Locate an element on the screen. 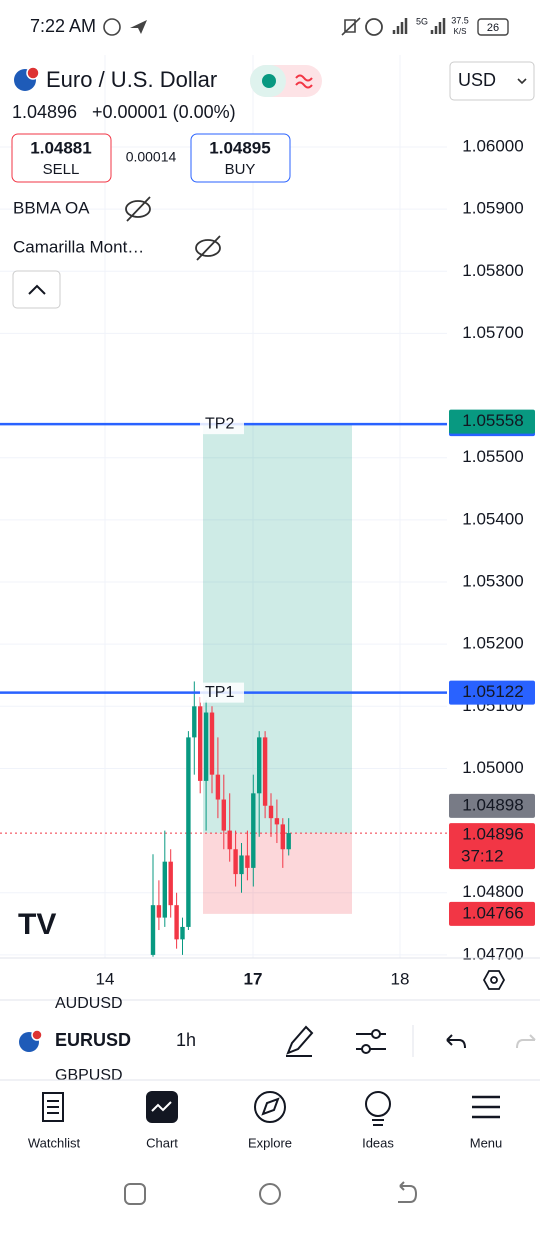 The width and height of the screenshot is (540, 1235). axis-marker-label: 1.05122 is located at coordinates (492, 691).